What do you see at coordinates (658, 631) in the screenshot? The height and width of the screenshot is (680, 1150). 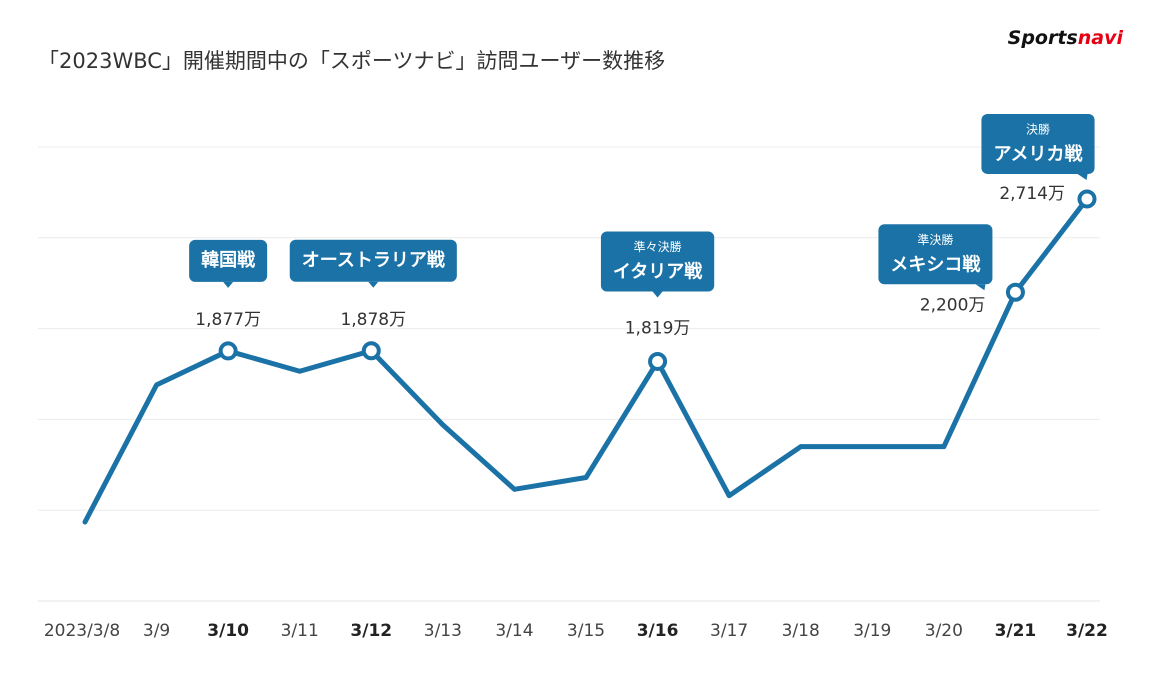 I see `x-tick-label: 3/16` at bounding box center [658, 631].